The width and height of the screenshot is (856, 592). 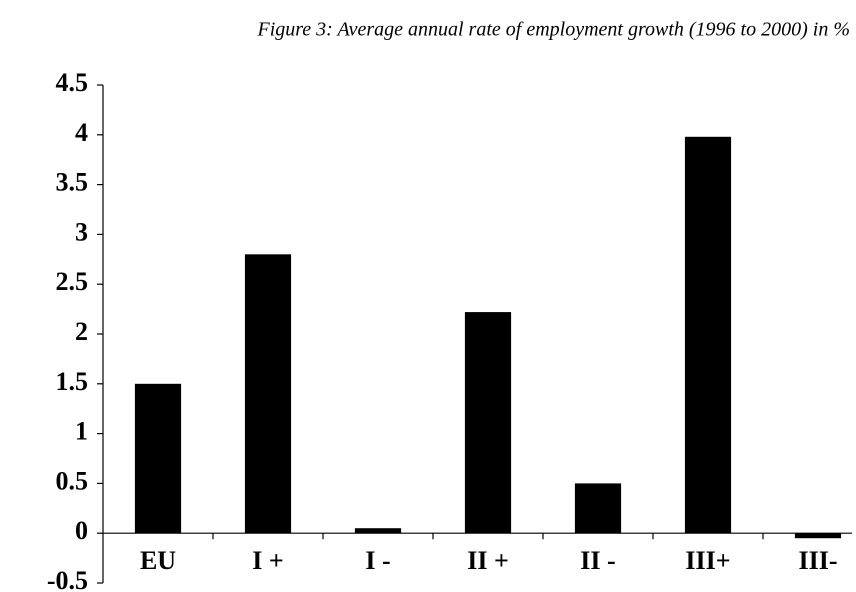 I want to click on y-tick-label: -0.5, so click(x=67, y=579).